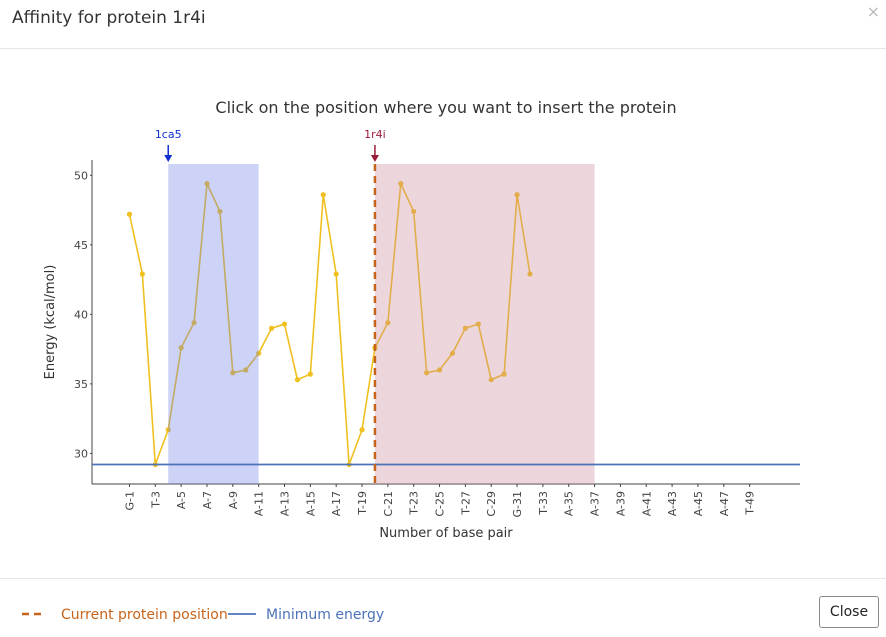 This screenshot has height=637, width=886. What do you see at coordinates (81, 175) in the screenshot?
I see `y-tick-label: 50` at bounding box center [81, 175].